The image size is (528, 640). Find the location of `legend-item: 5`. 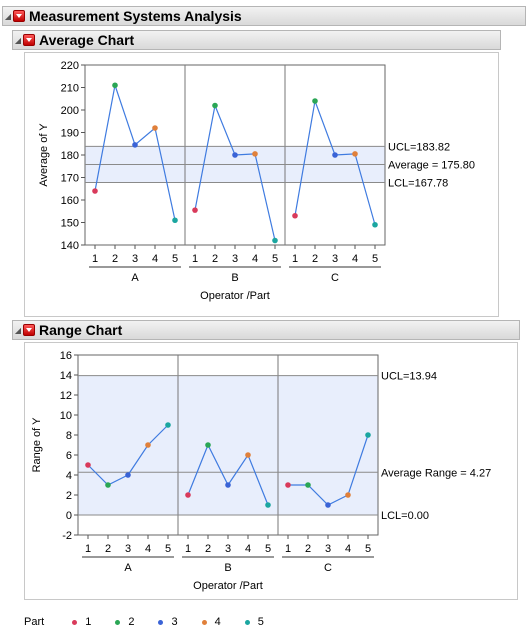

legend-item: 5 is located at coordinates (254, 622).